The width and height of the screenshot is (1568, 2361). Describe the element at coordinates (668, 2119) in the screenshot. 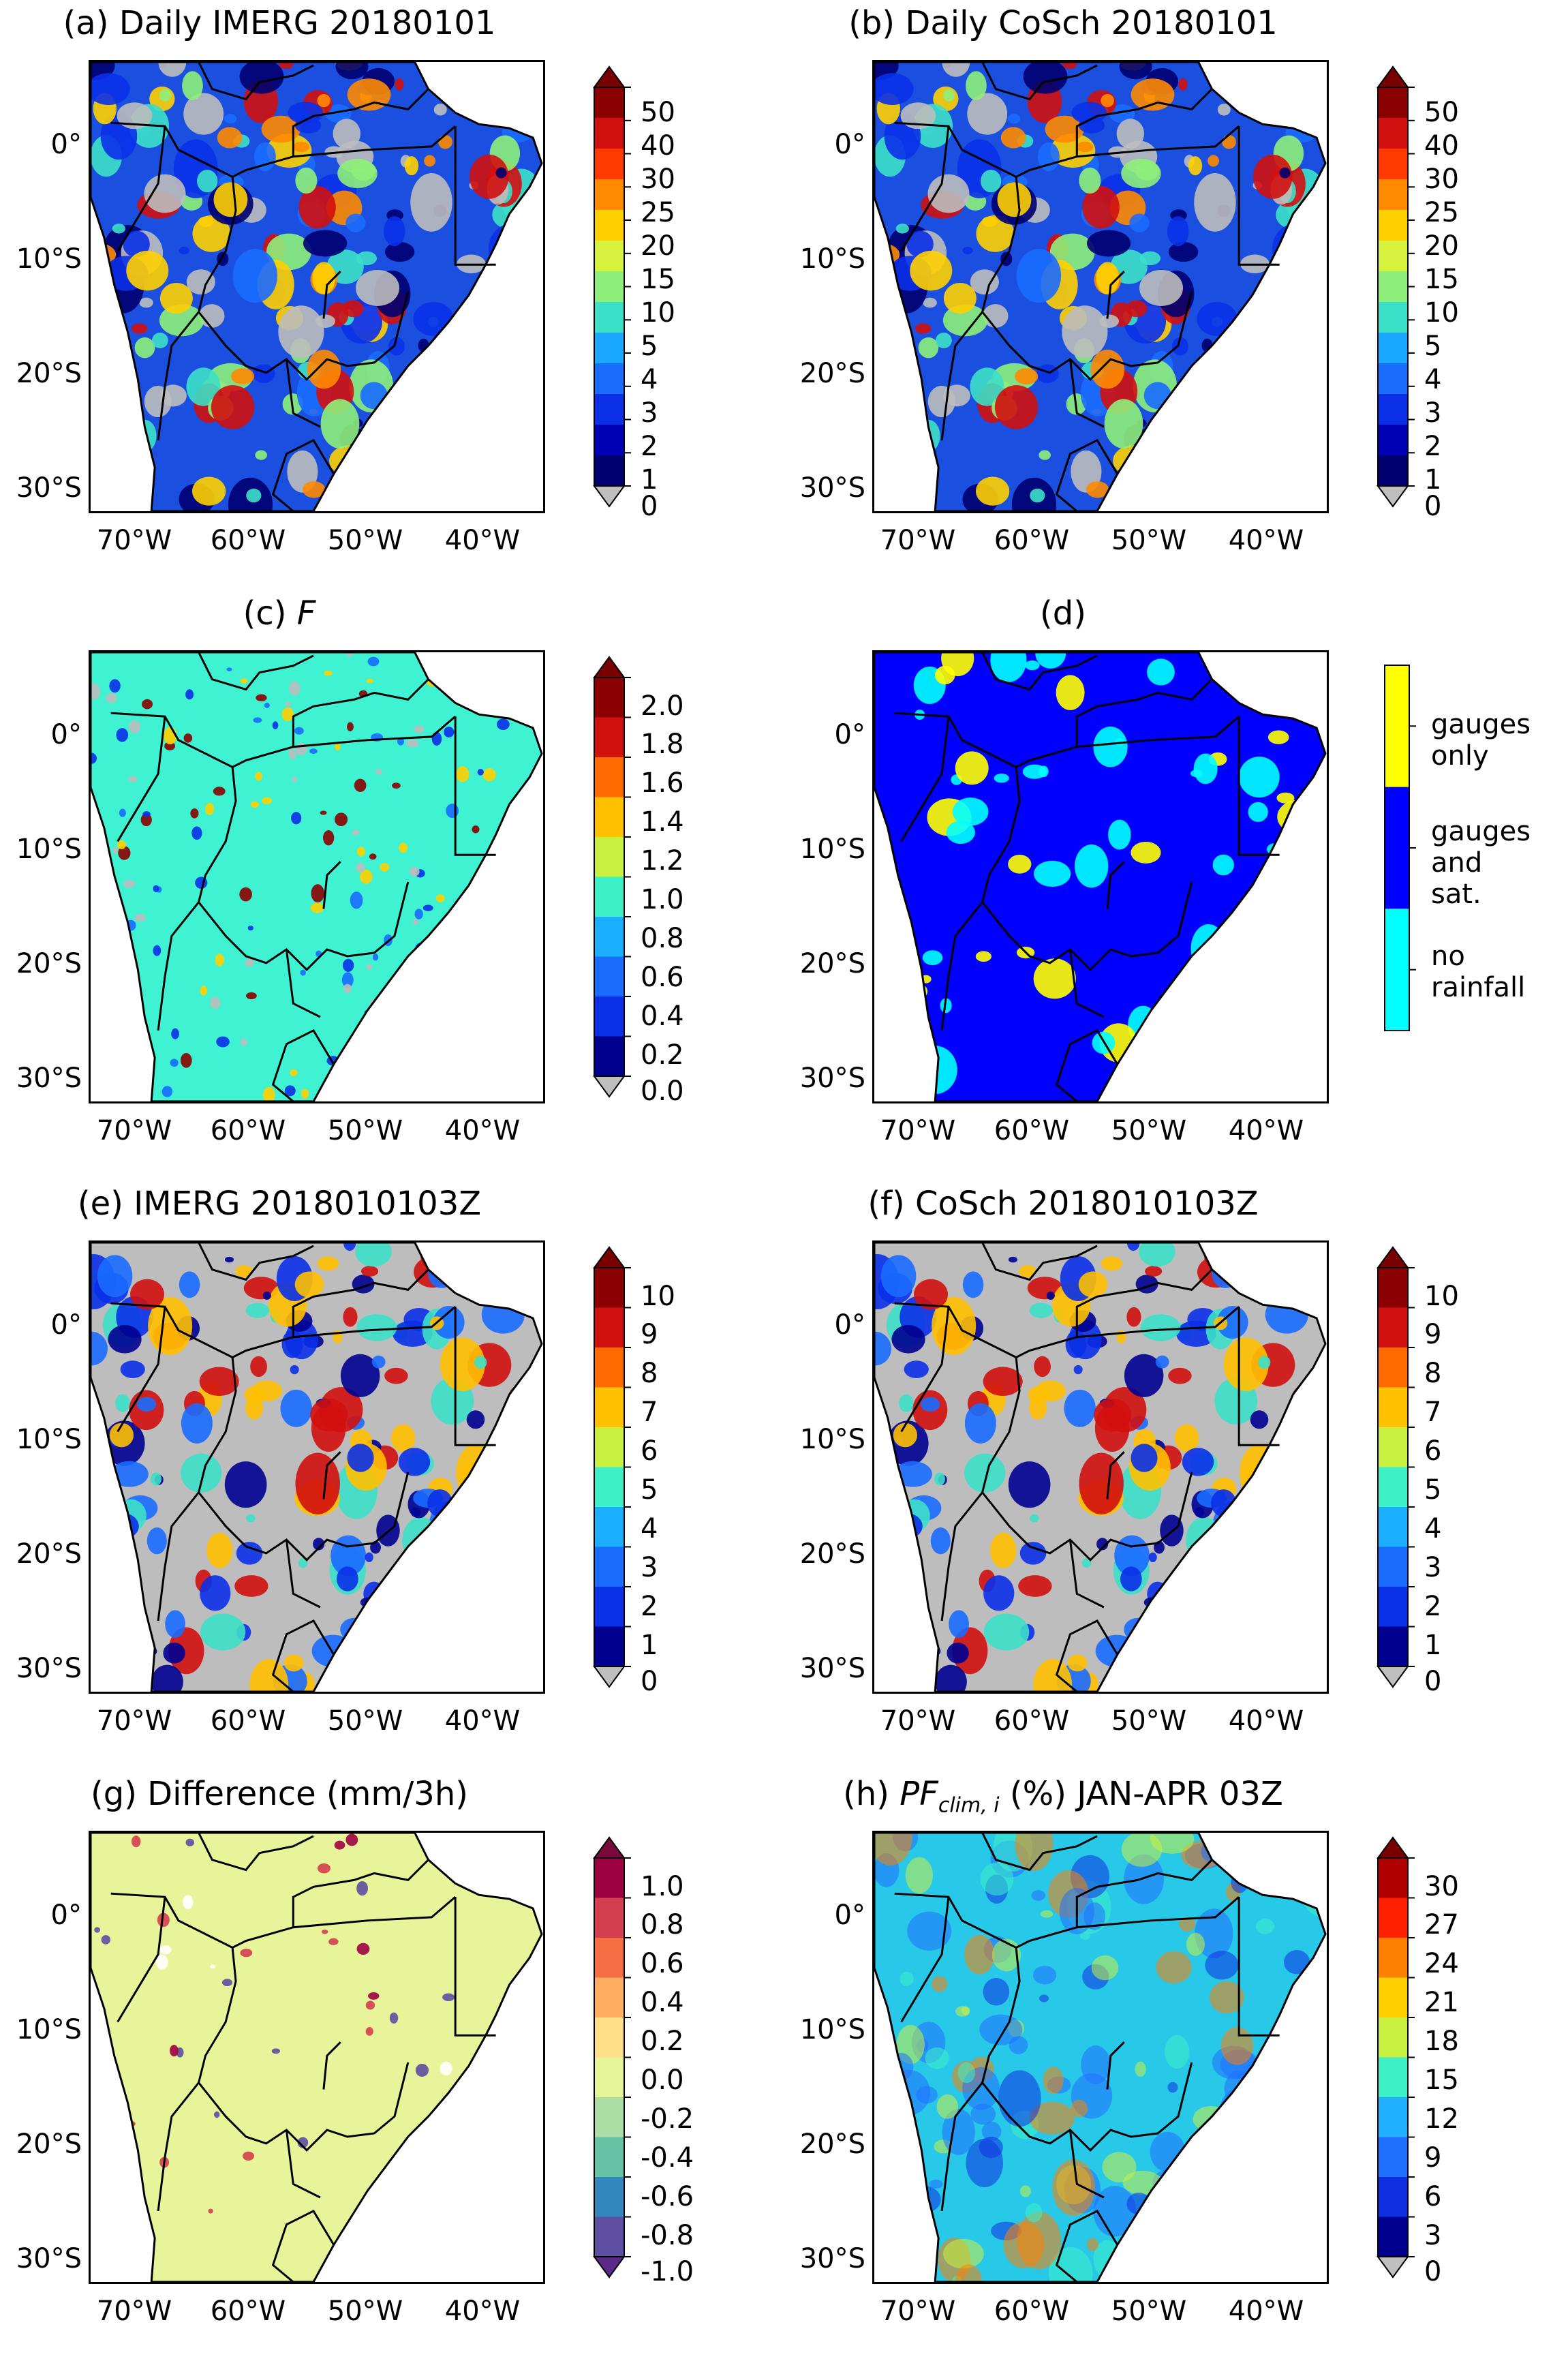

I see `colorbar-tick: -0.2` at that location.